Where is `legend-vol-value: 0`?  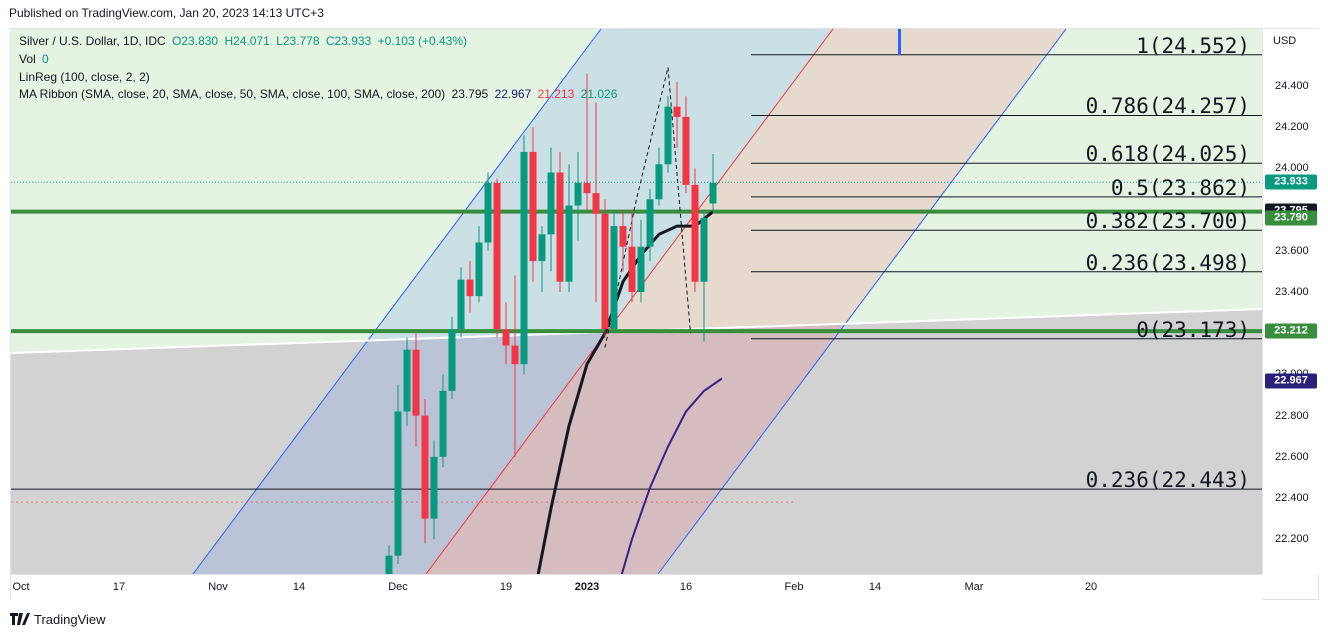 legend-vol-value: 0 is located at coordinates (45, 59).